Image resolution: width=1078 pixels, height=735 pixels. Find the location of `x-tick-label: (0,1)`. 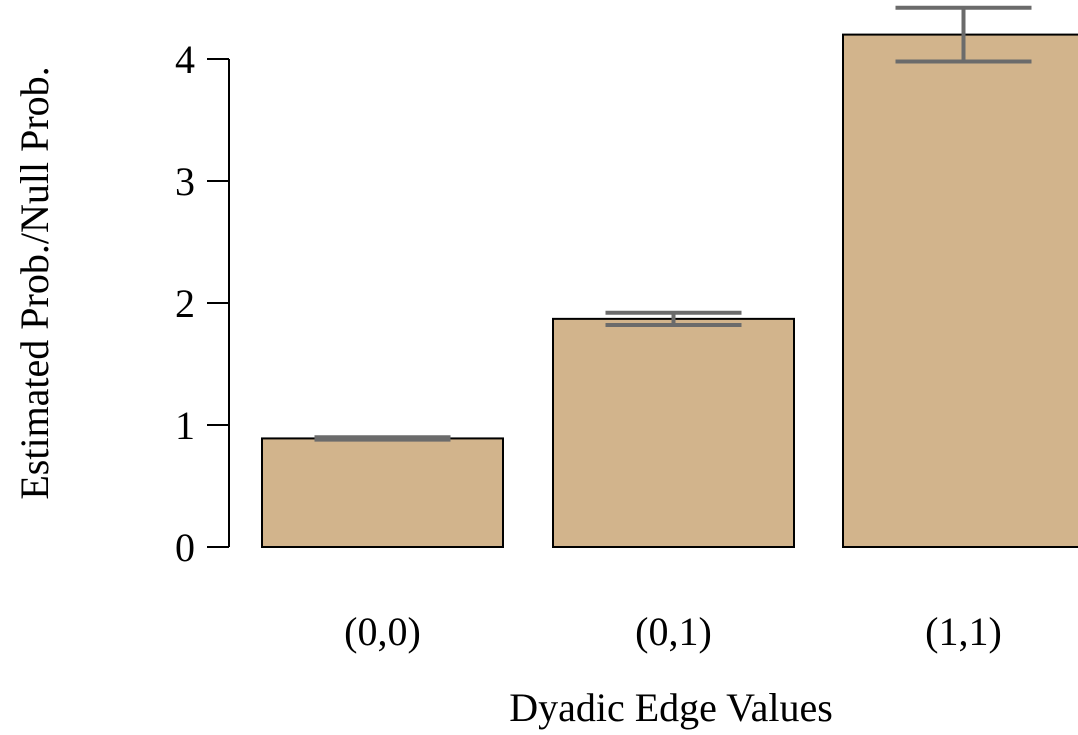

x-tick-label: (0,1) is located at coordinates (673, 631).